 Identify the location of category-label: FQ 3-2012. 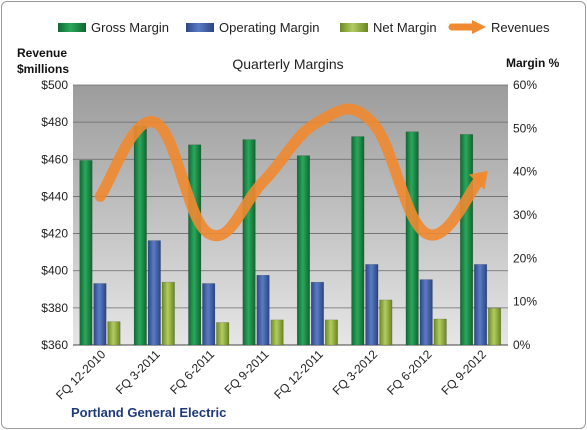
(355, 372).